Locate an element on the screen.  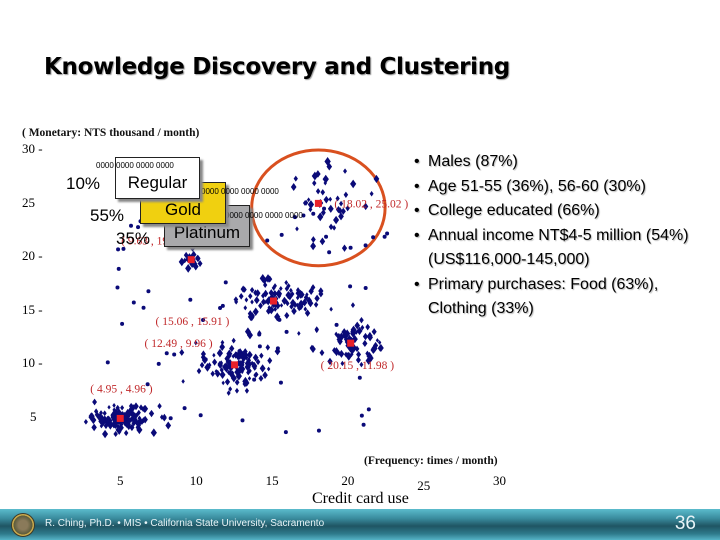
card-number: 0000 0000 0000 0000 is located at coordinates (264, 215).